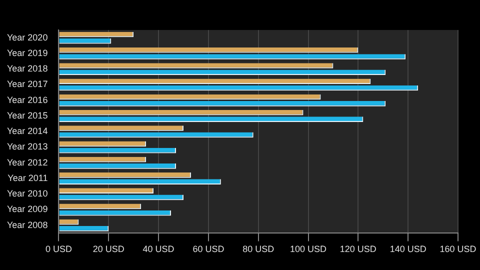  Describe the element at coordinates (27, 162) in the screenshot. I see `y-tick-label: Year 2012` at that location.